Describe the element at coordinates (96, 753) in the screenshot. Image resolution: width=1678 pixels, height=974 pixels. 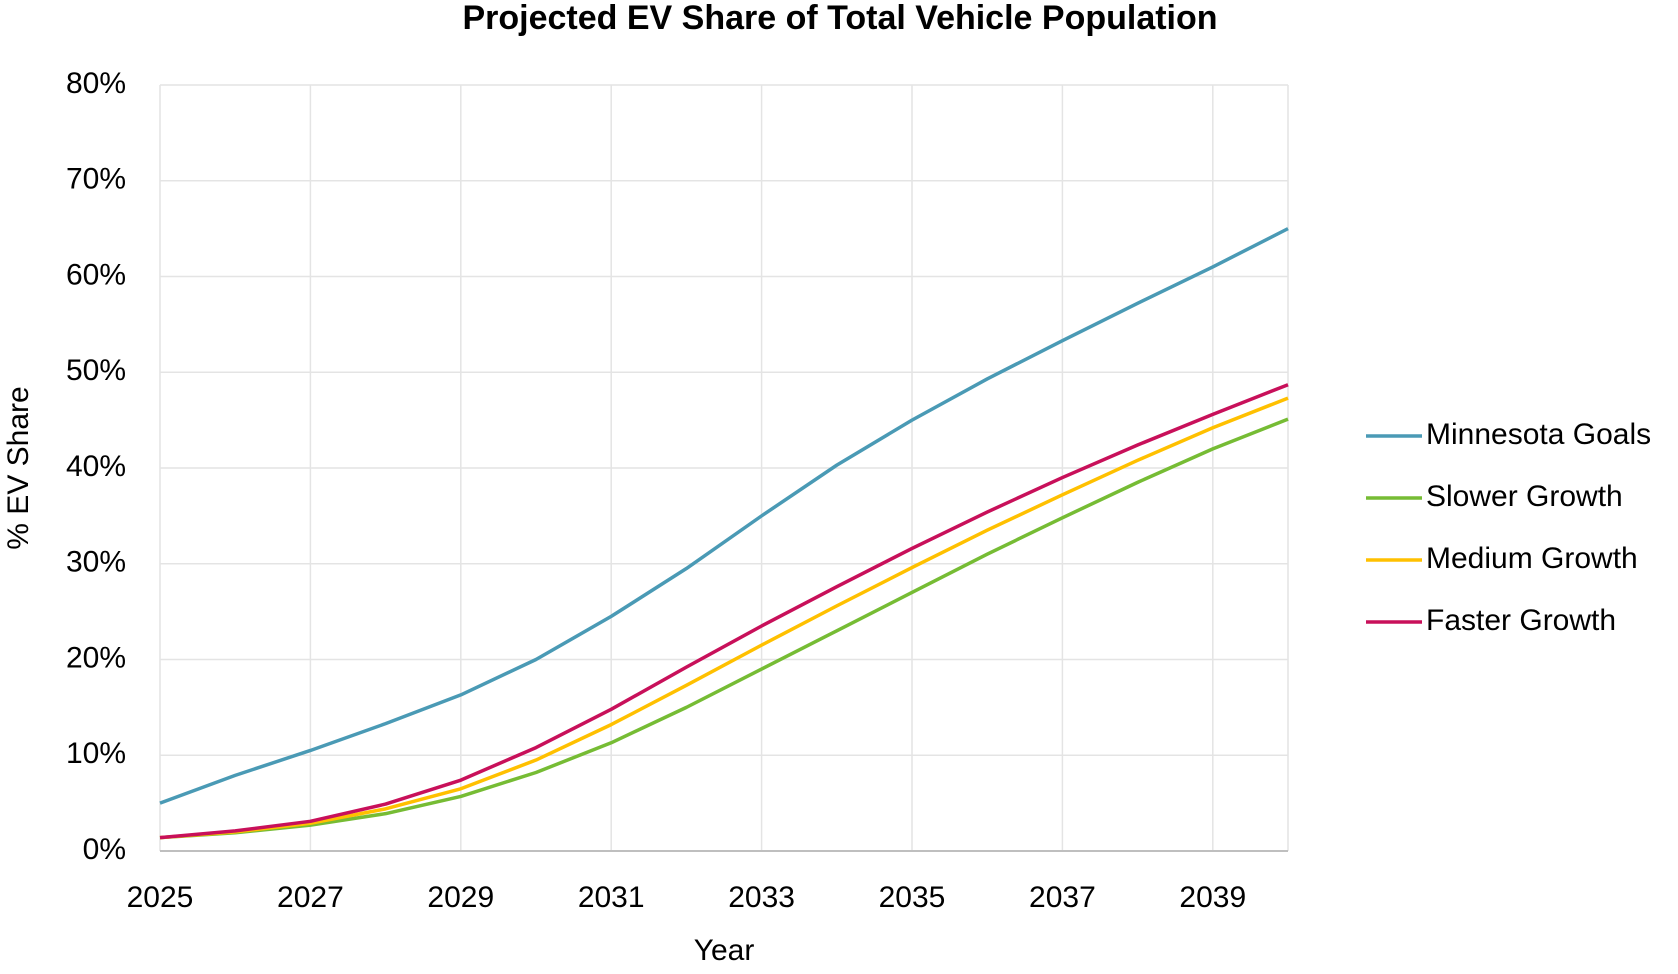
I see `y-tick-label: 10%` at that location.